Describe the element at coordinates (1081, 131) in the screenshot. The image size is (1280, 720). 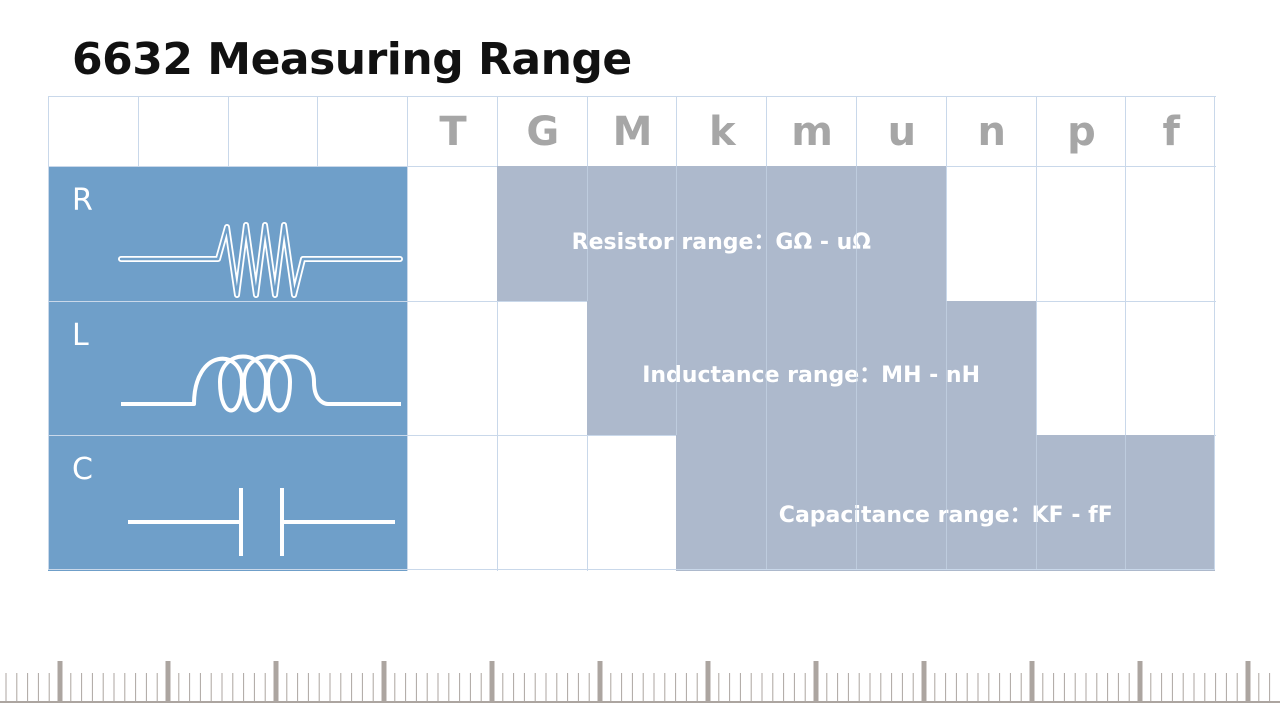
I see `unit-header-p: p` at that location.